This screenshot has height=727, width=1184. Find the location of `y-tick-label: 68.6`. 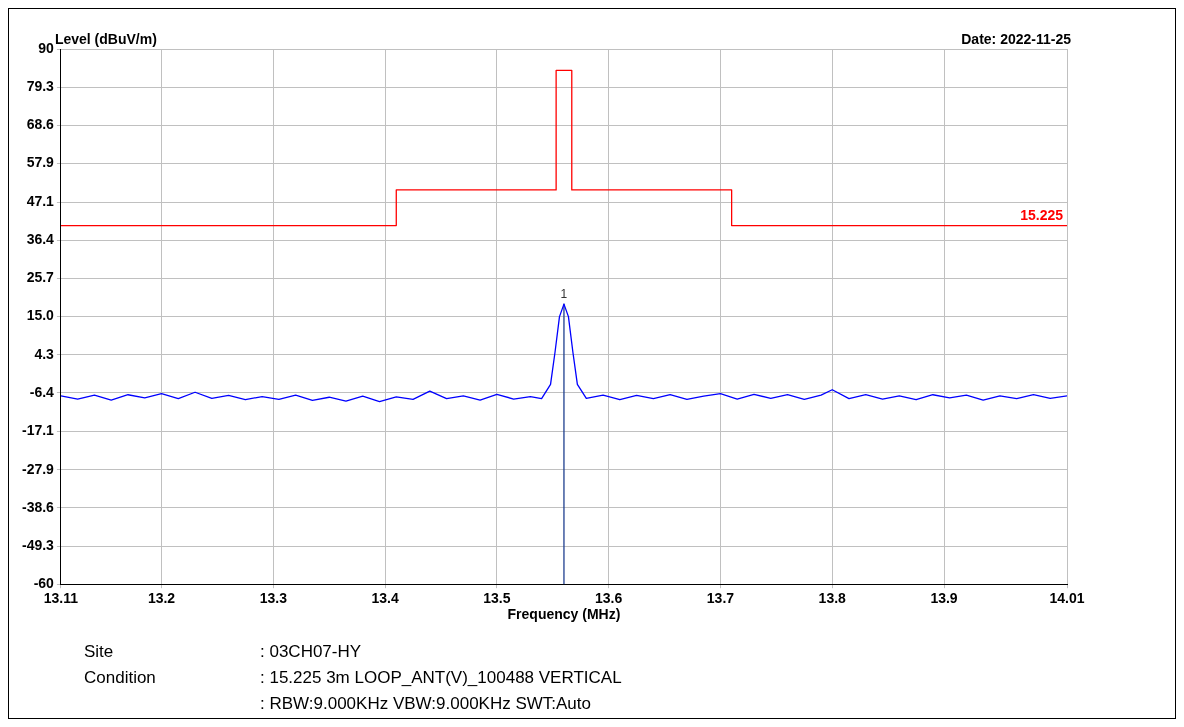

y-tick-label: 68.6 is located at coordinates (40, 124).